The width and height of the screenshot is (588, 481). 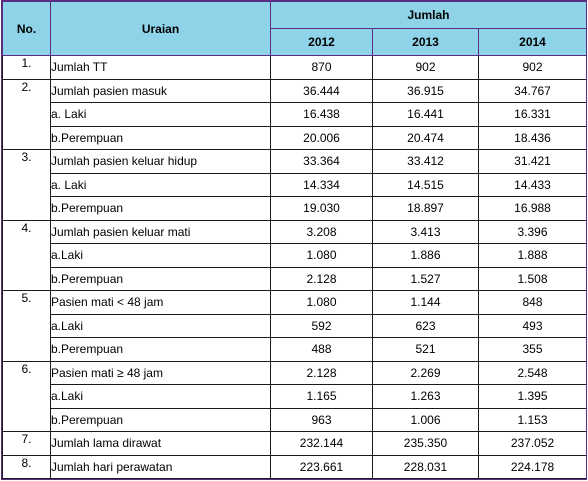 What do you see at coordinates (425, 67) in the screenshot?
I see `value-2013: 902` at bounding box center [425, 67].